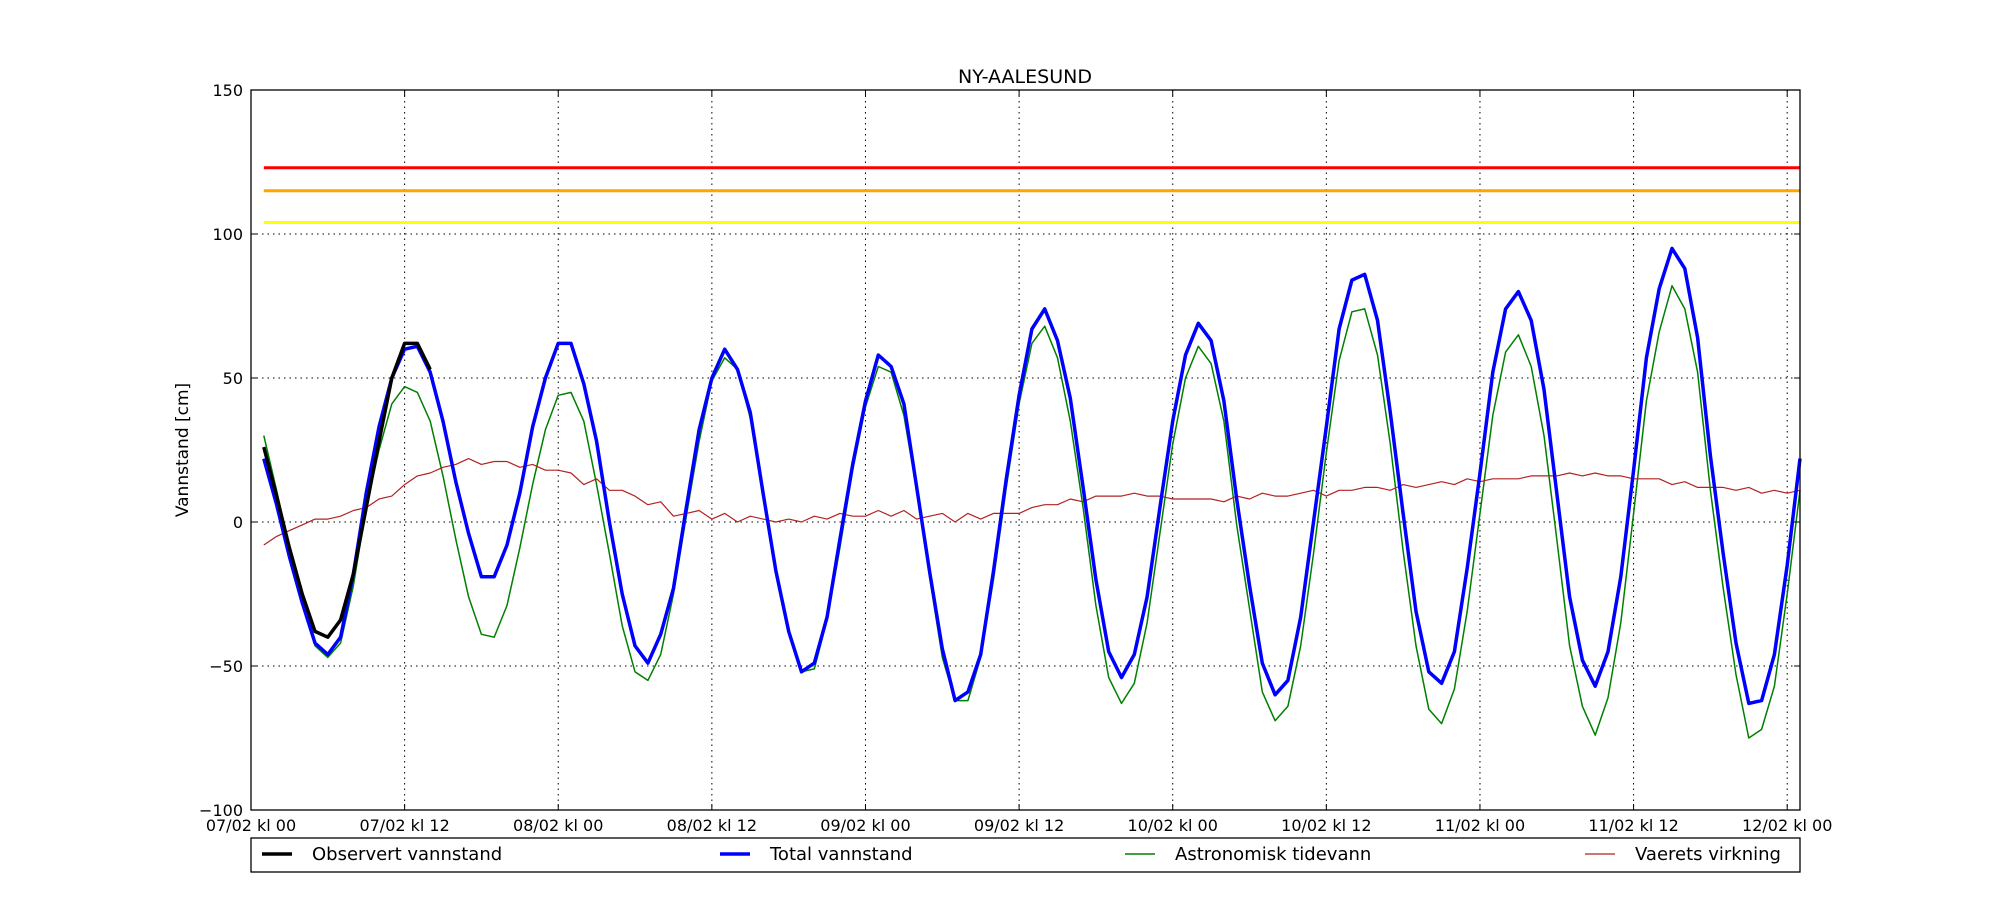 This screenshot has height=904, width=2000. I want to click on x-tick-label: 10/02 kl 00, so click(1173, 825).